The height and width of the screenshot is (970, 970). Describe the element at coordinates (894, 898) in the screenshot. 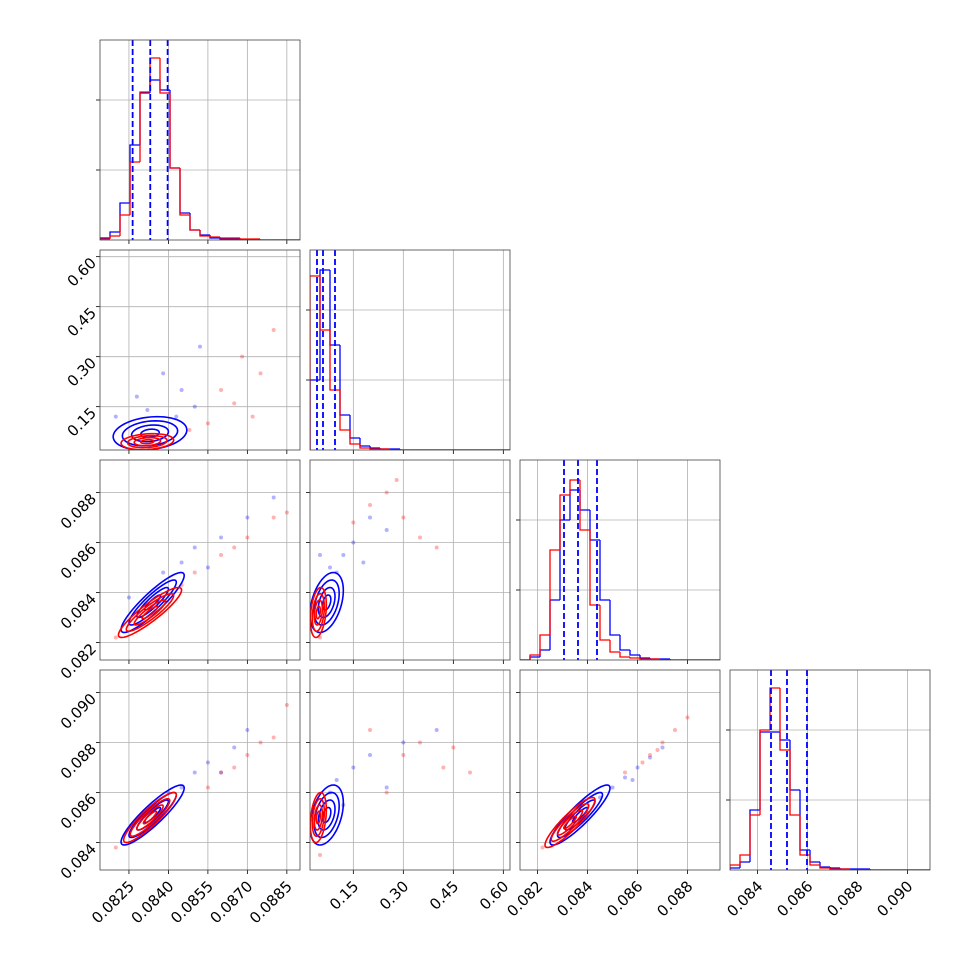

I see `x-tick-label: 0.090` at that location.